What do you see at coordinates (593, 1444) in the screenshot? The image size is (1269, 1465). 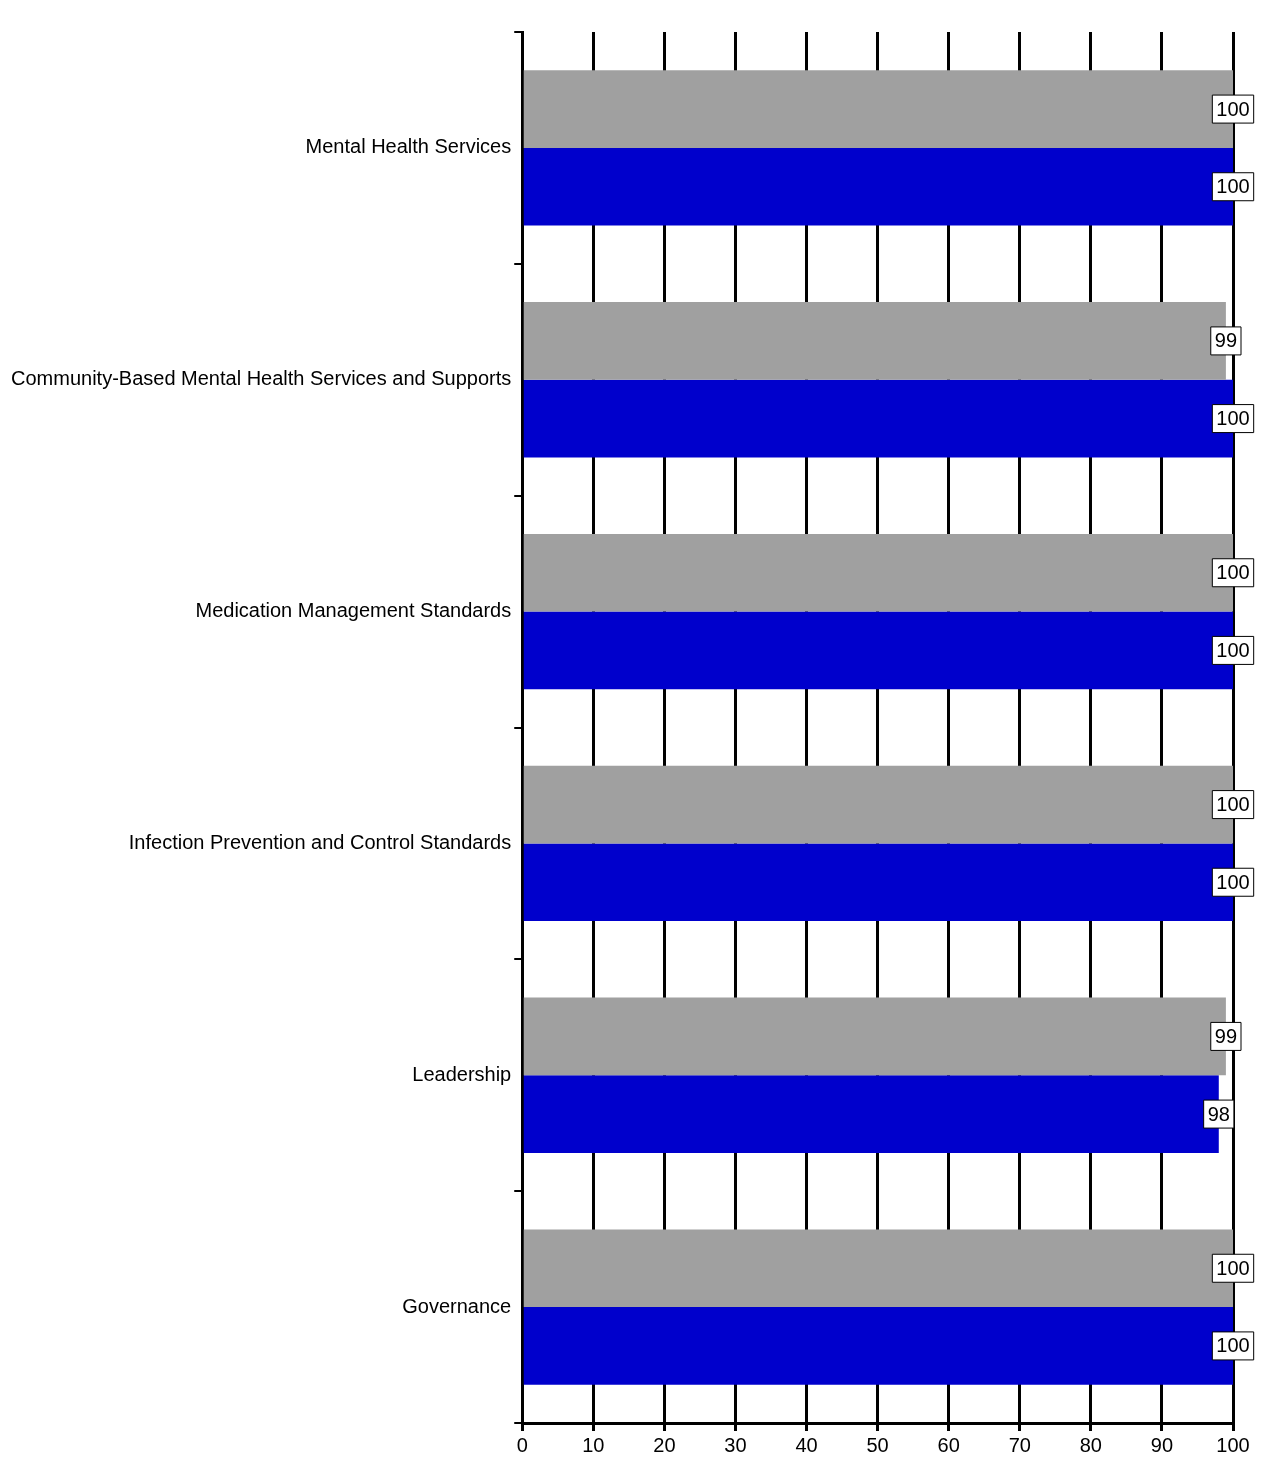 I see `x-tick-label: 10` at bounding box center [593, 1444].